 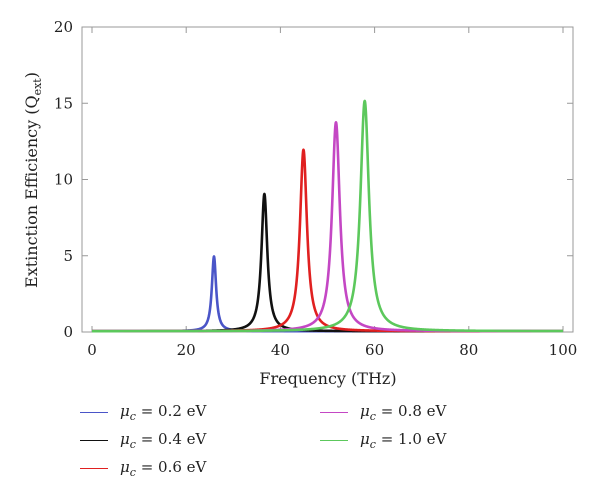 I want to click on x-tick-label: 20, so click(x=186, y=350).